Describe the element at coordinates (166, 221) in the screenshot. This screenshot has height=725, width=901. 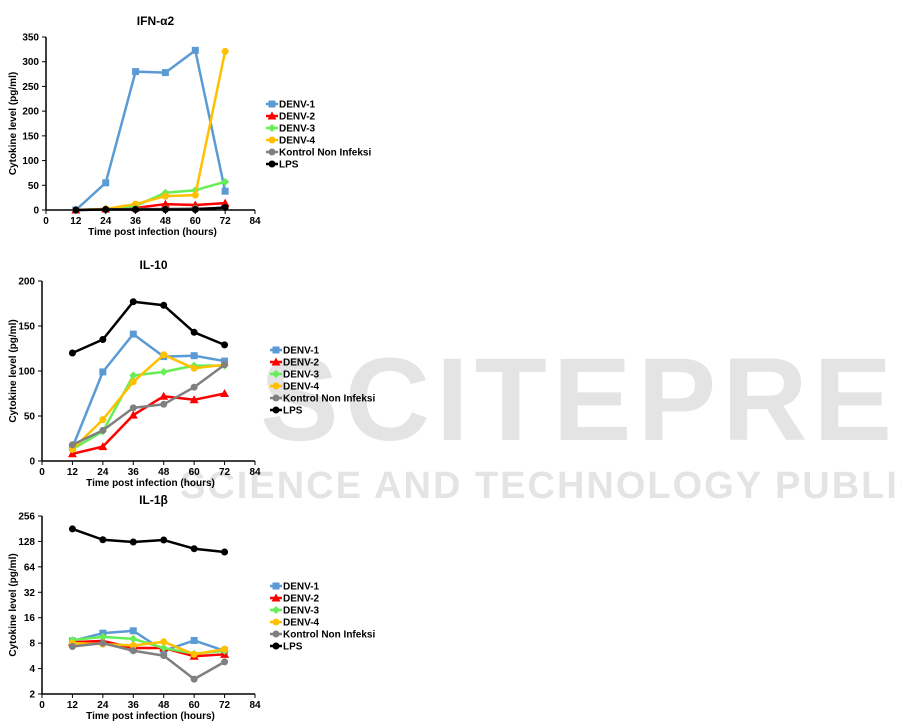
I see `c0-xtick-label-48: 48` at that location.